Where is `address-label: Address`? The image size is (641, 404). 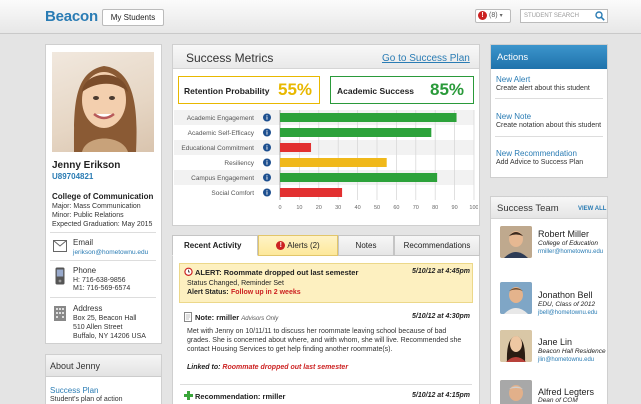 address-label: Address is located at coordinates (88, 308).